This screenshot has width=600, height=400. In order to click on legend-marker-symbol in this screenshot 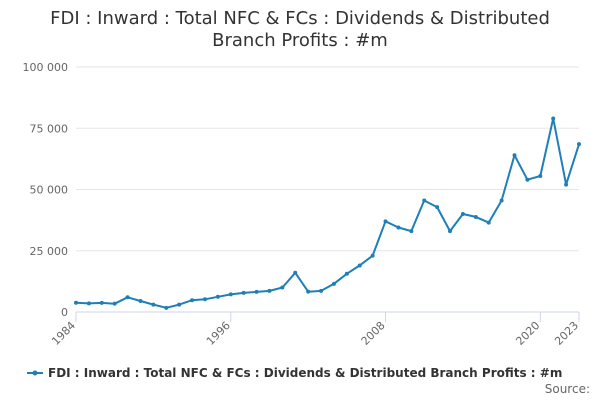, I will do `click(35, 373)`.